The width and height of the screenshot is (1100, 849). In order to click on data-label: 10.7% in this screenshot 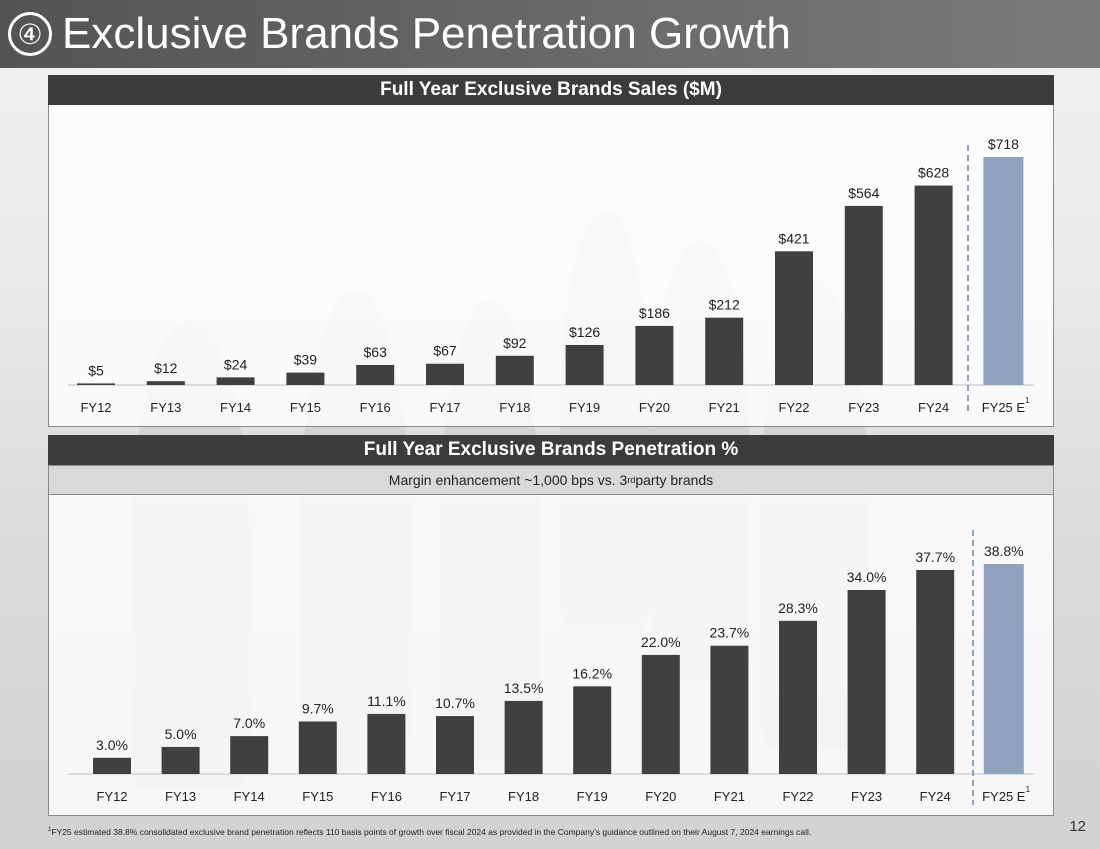, I will do `click(455, 703)`.